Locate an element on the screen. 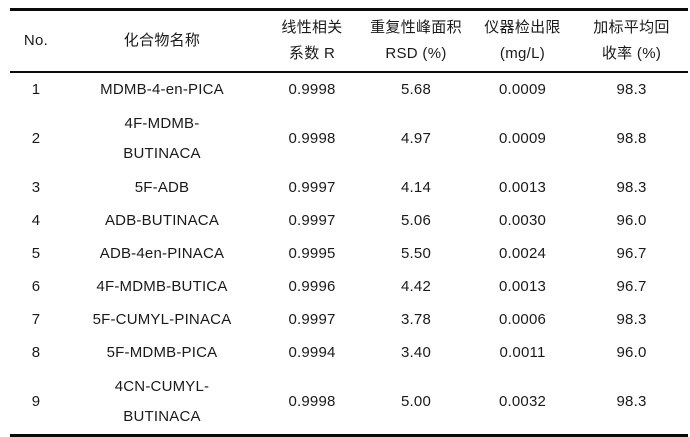 The width and height of the screenshot is (690, 437). cell-no: 8 is located at coordinates (36, 352).